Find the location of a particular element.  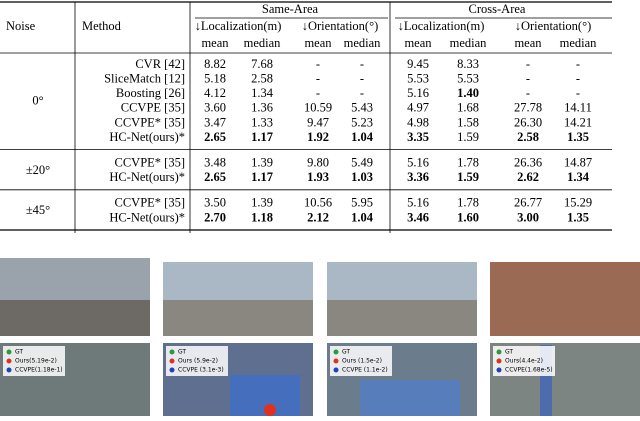

cell: 4.97 is located at coordinates (418, 108).